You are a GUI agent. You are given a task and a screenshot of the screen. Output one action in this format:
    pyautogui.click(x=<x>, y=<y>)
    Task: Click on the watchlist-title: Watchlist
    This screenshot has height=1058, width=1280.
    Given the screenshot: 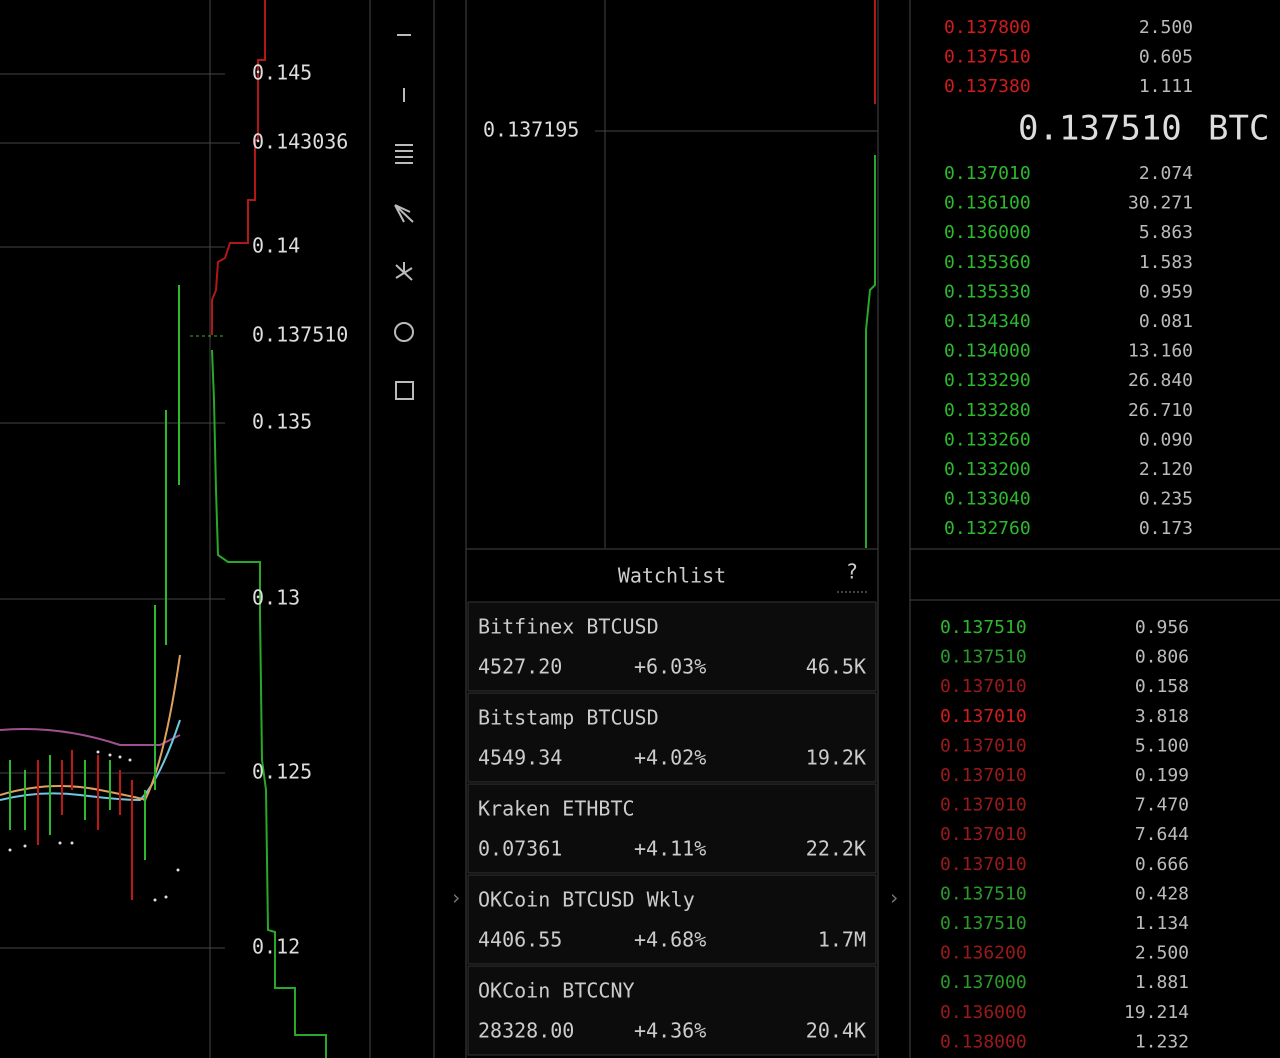 What is the action you would take?
    pyautogui.click(x=672, y=576)
    